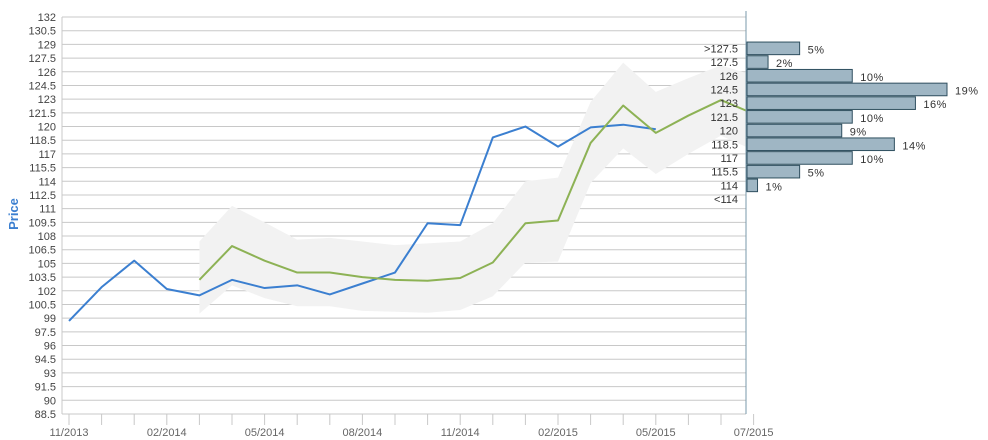  What do you see at coordinates (167, 433) in the screenshot?
I see `x-tick-label: 02/2014` at bounding box center [167, 433].